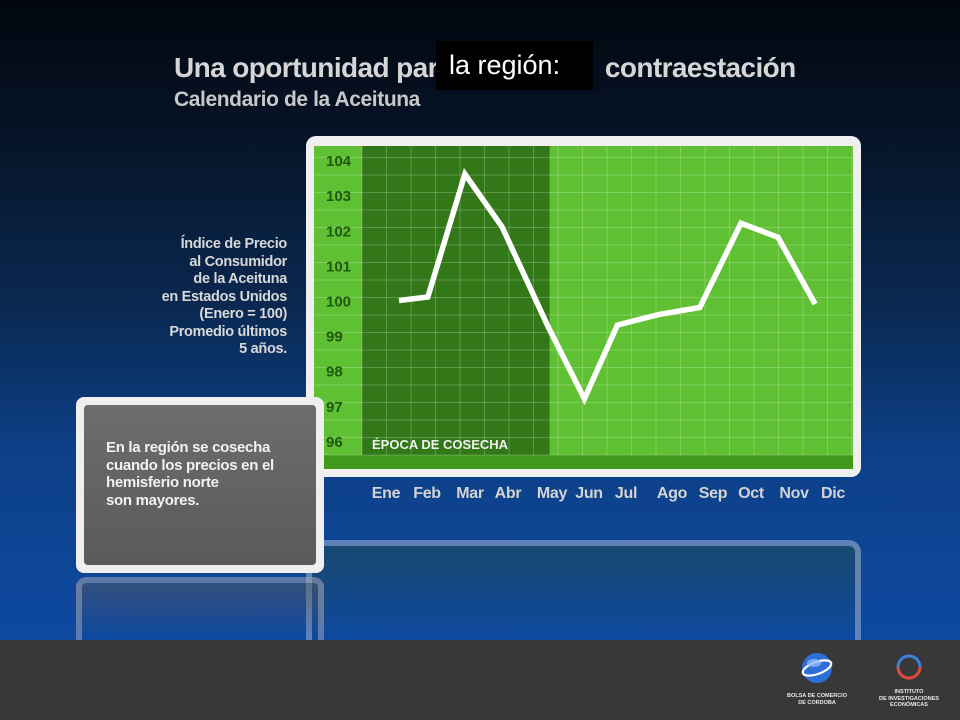  I want to click on x-tick-label: Feb, so click(427, 493).